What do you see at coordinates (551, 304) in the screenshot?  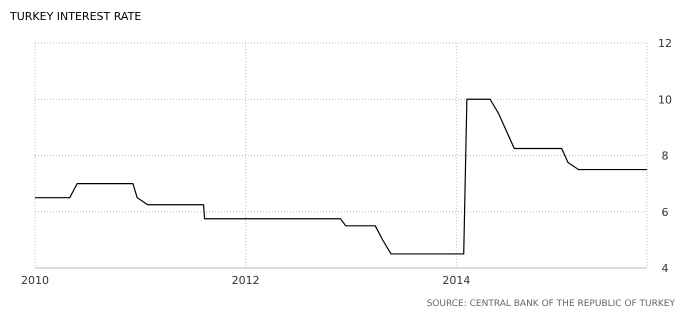 I see `source-note: SOURCE: CENTRAL BANK OF THE REPUBLIC OF TURKEY` at bounding box center [551, 304].